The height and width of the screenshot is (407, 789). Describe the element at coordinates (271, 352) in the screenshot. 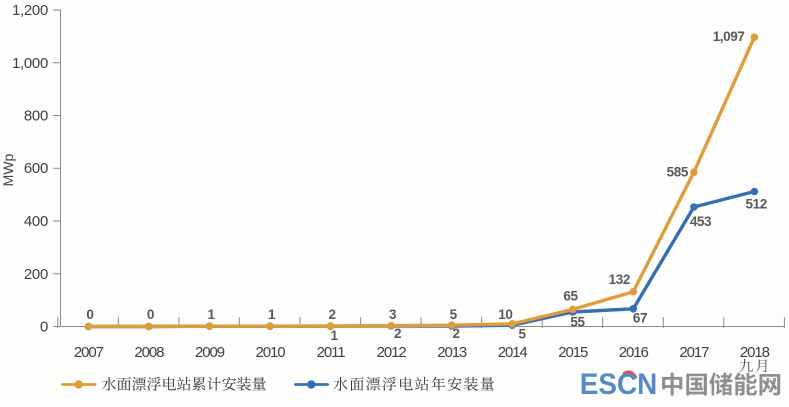

I see `svg-text: 2010` at that location.